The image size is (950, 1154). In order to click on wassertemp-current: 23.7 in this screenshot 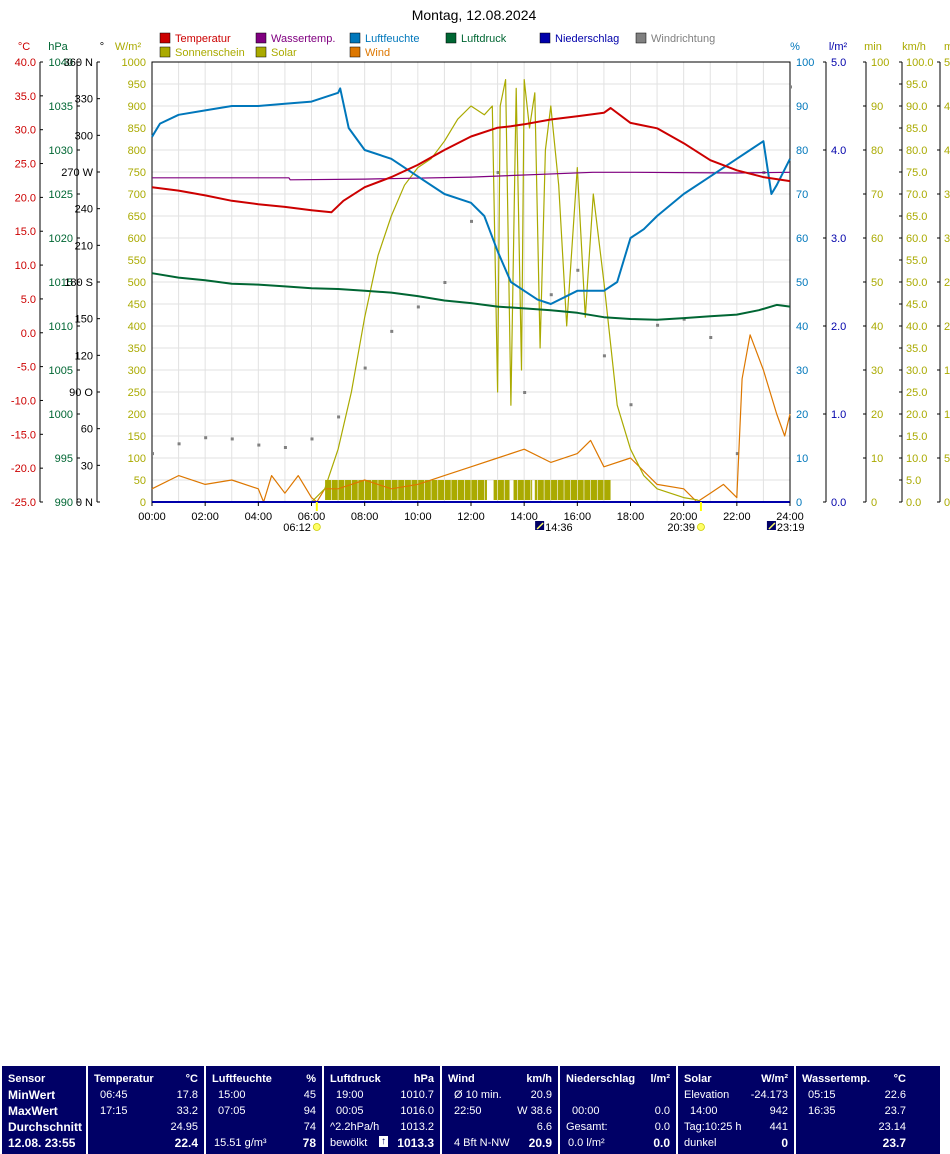, I will do `click(894, 1143)`.